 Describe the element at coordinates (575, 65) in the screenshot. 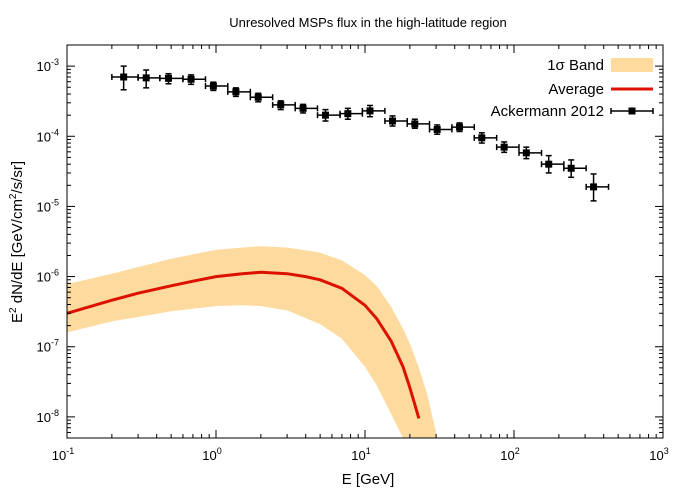

I see `legend-label-band: 1σ Band` at that location.